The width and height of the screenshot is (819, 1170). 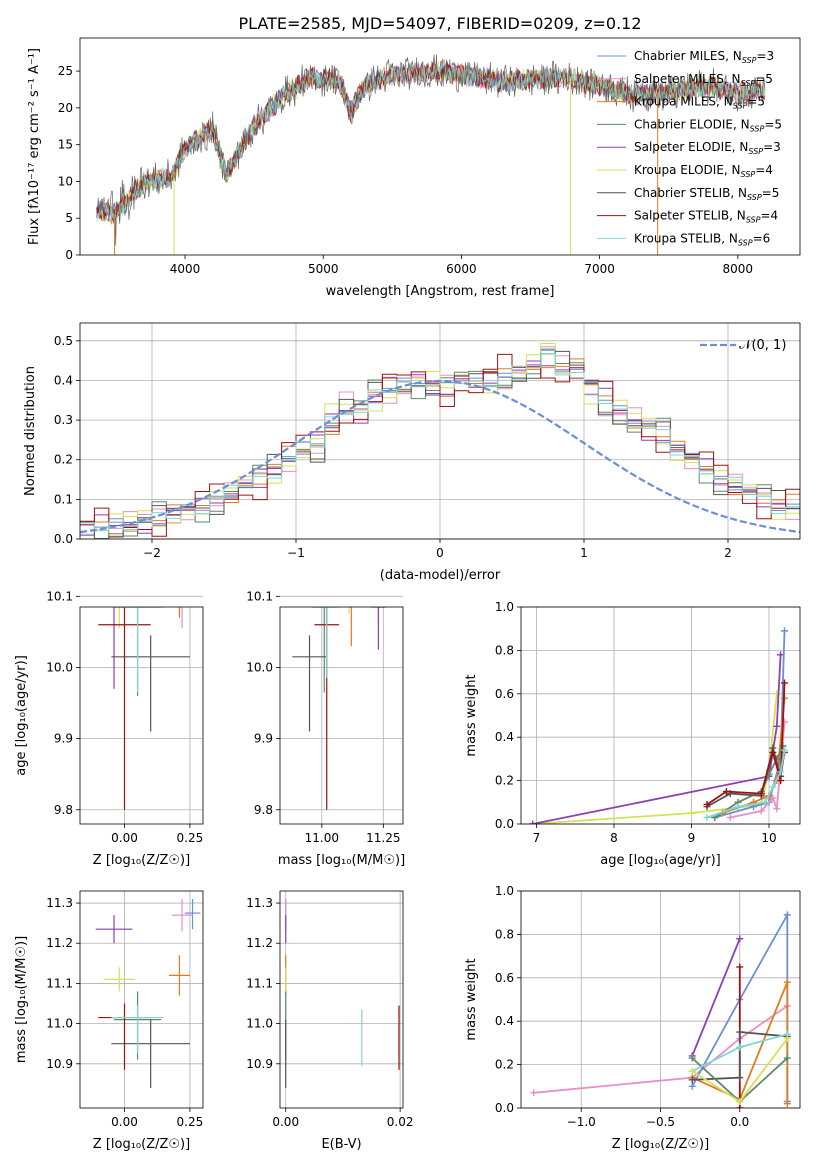 I want to click on axes-frame: 0.00 0.02 10.9 11.0 11.1 11.2 11.3 E(B-V), so click(x=329, y=1021).